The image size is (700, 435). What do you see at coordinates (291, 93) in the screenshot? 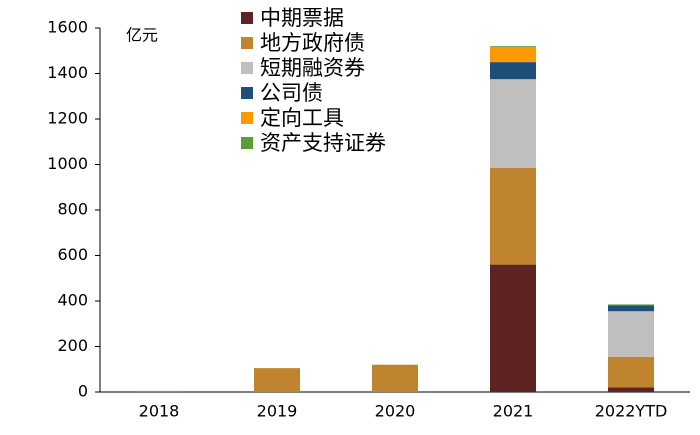
I see `legend-label: 公司债` at bounding box center [291, 93].